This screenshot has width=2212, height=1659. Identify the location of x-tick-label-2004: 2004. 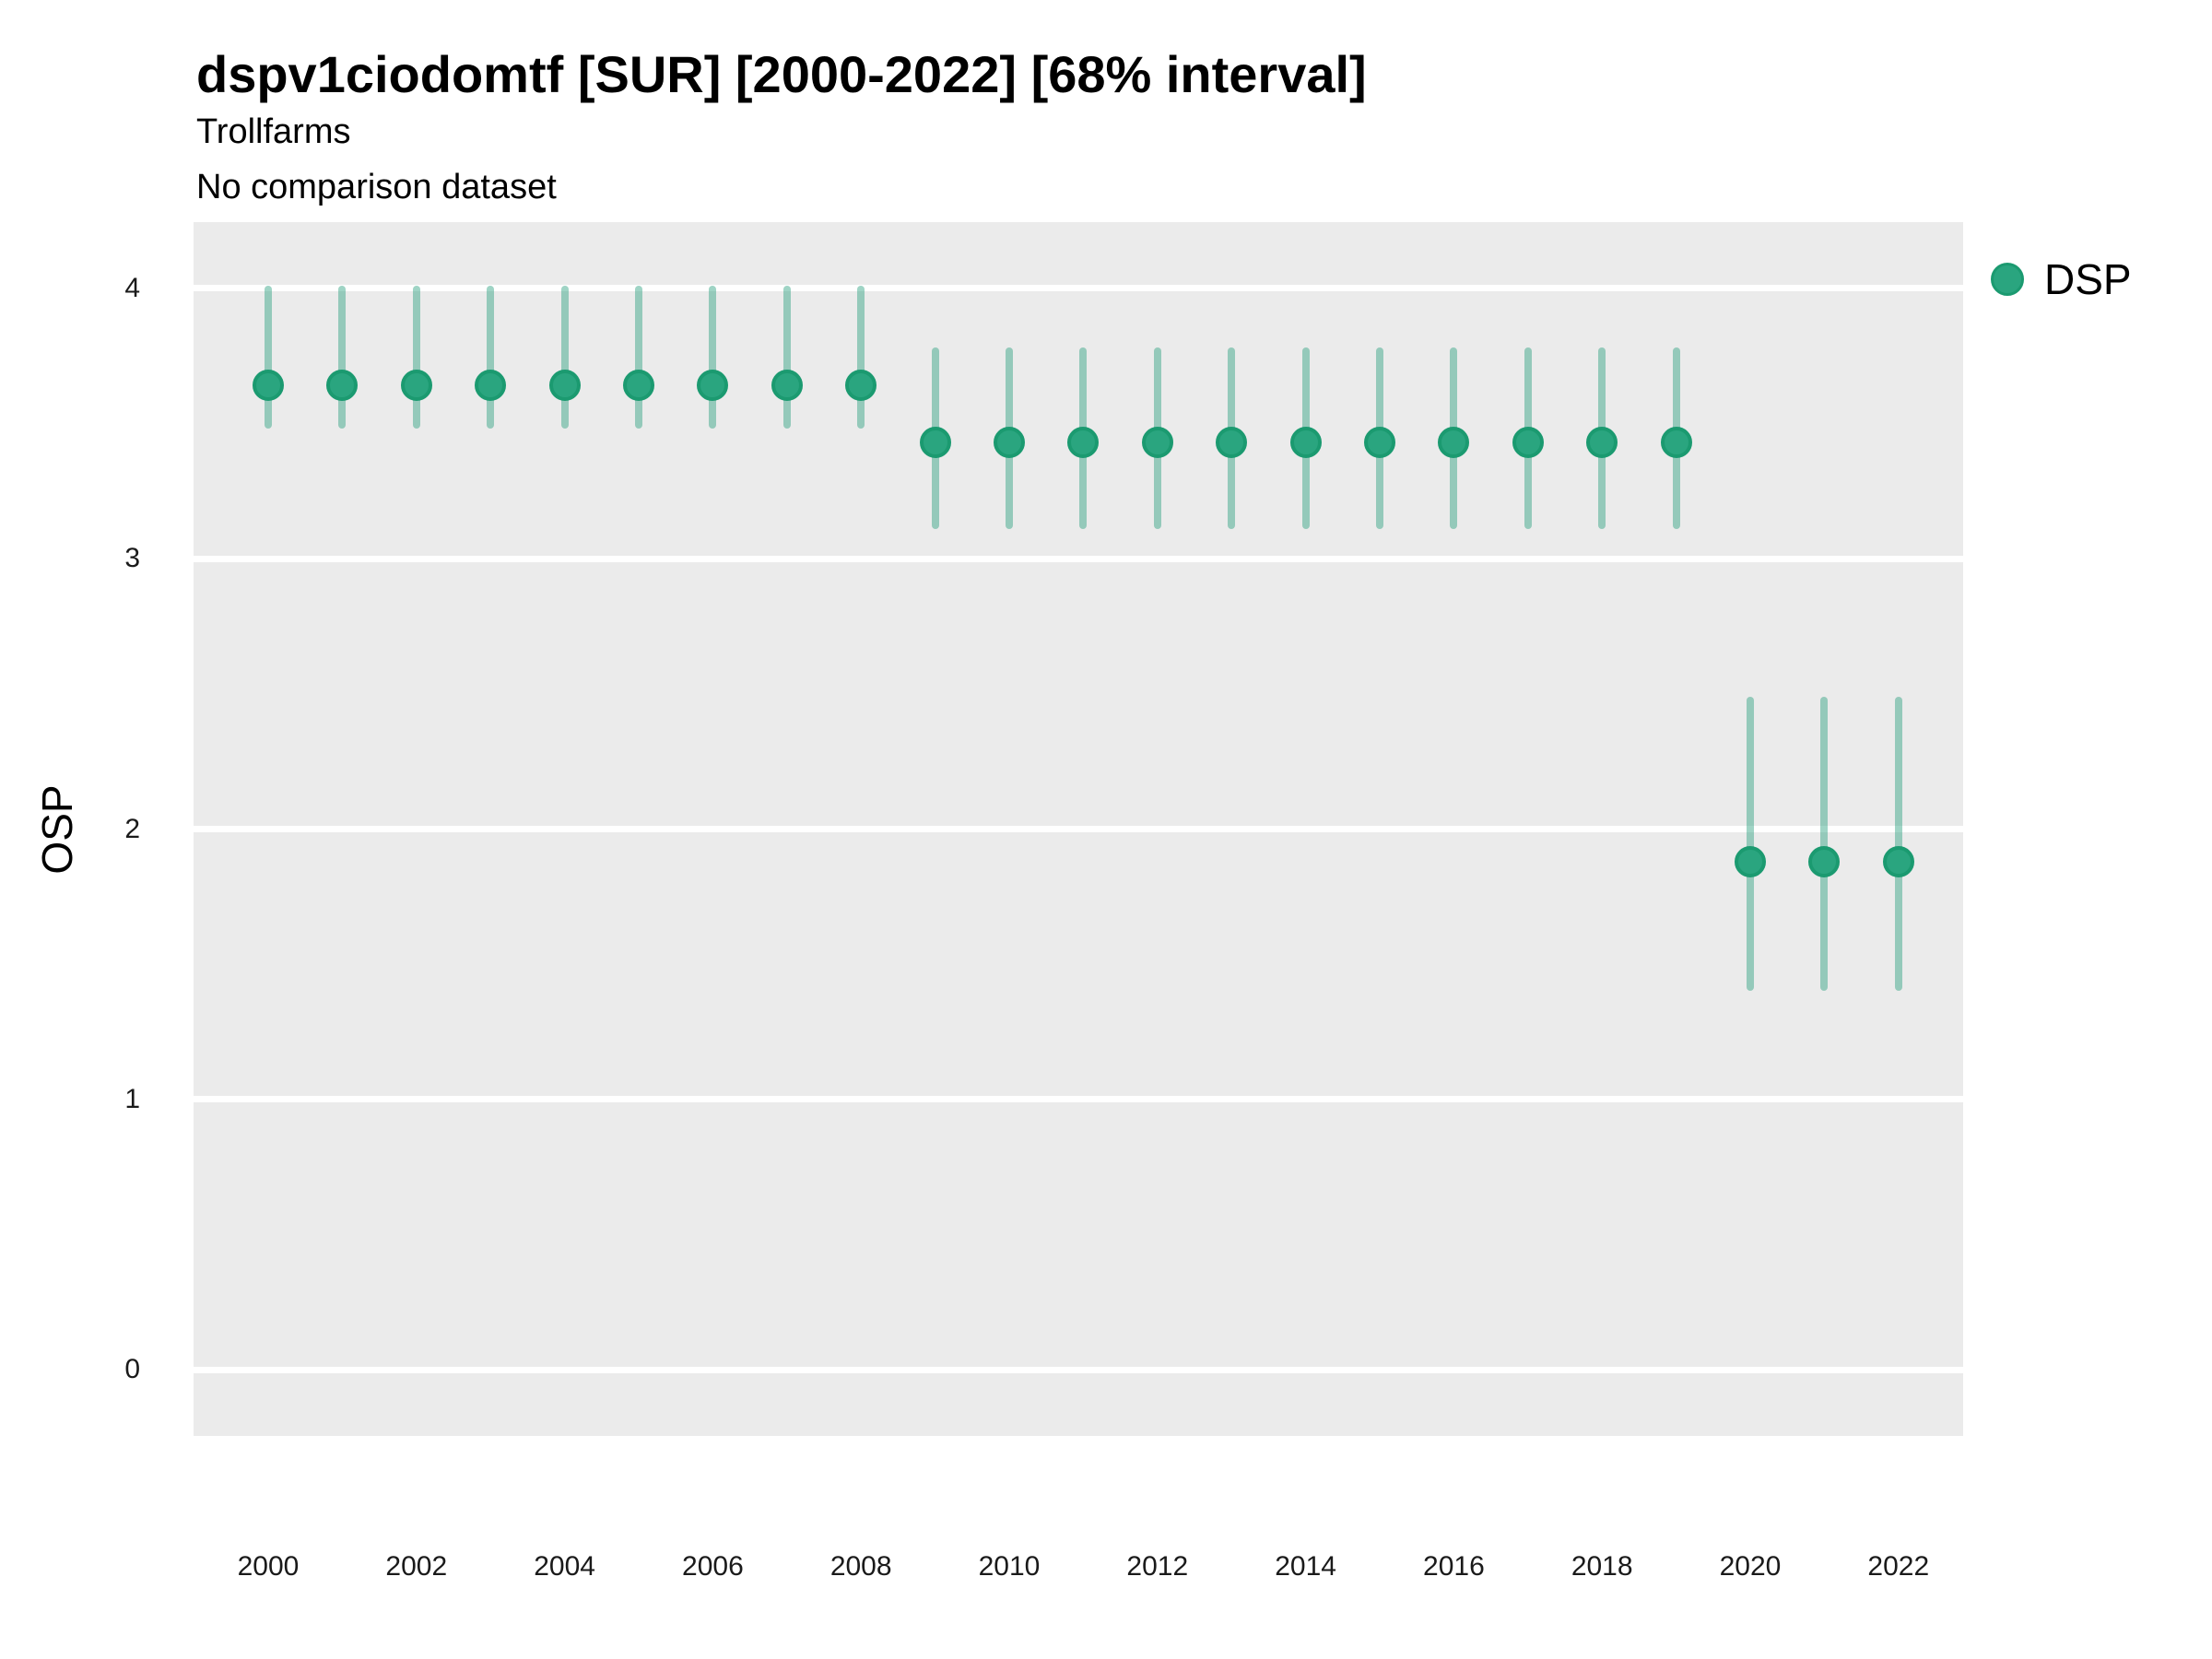
(564, 1566).